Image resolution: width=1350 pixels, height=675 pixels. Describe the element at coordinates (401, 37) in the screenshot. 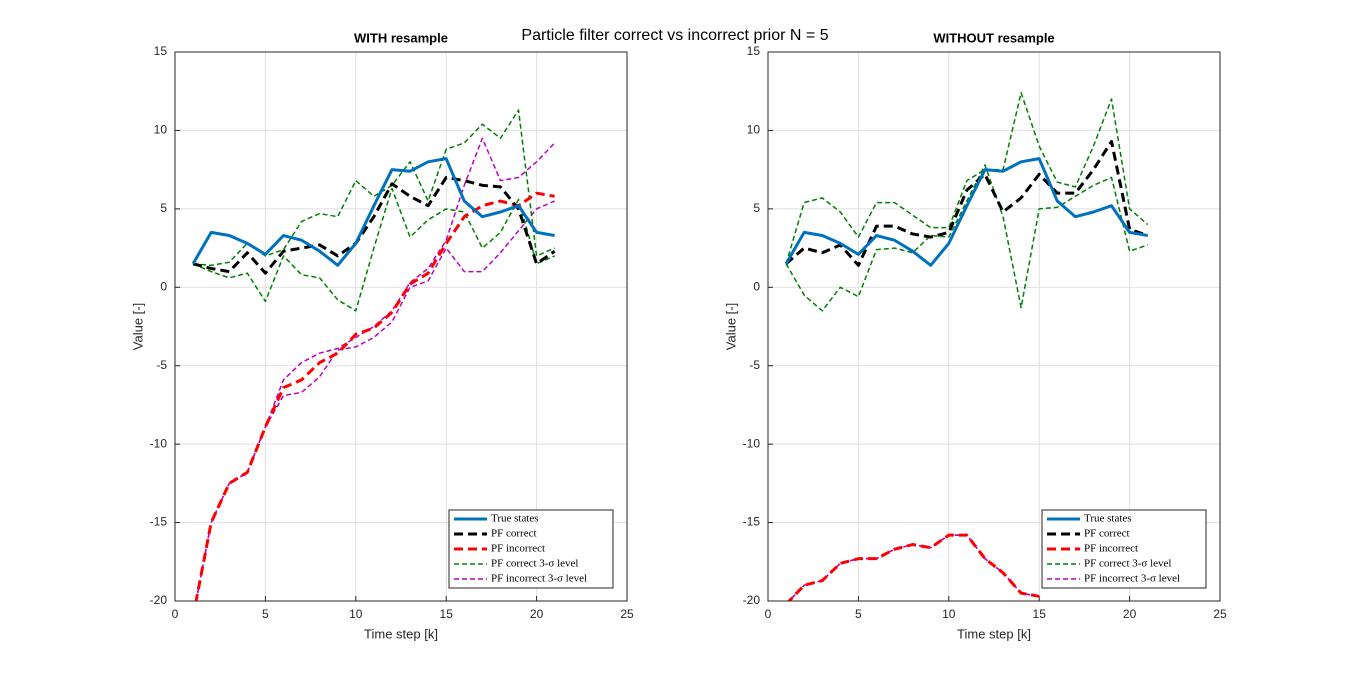

I see `subplot-title: WITH resample` at that location.